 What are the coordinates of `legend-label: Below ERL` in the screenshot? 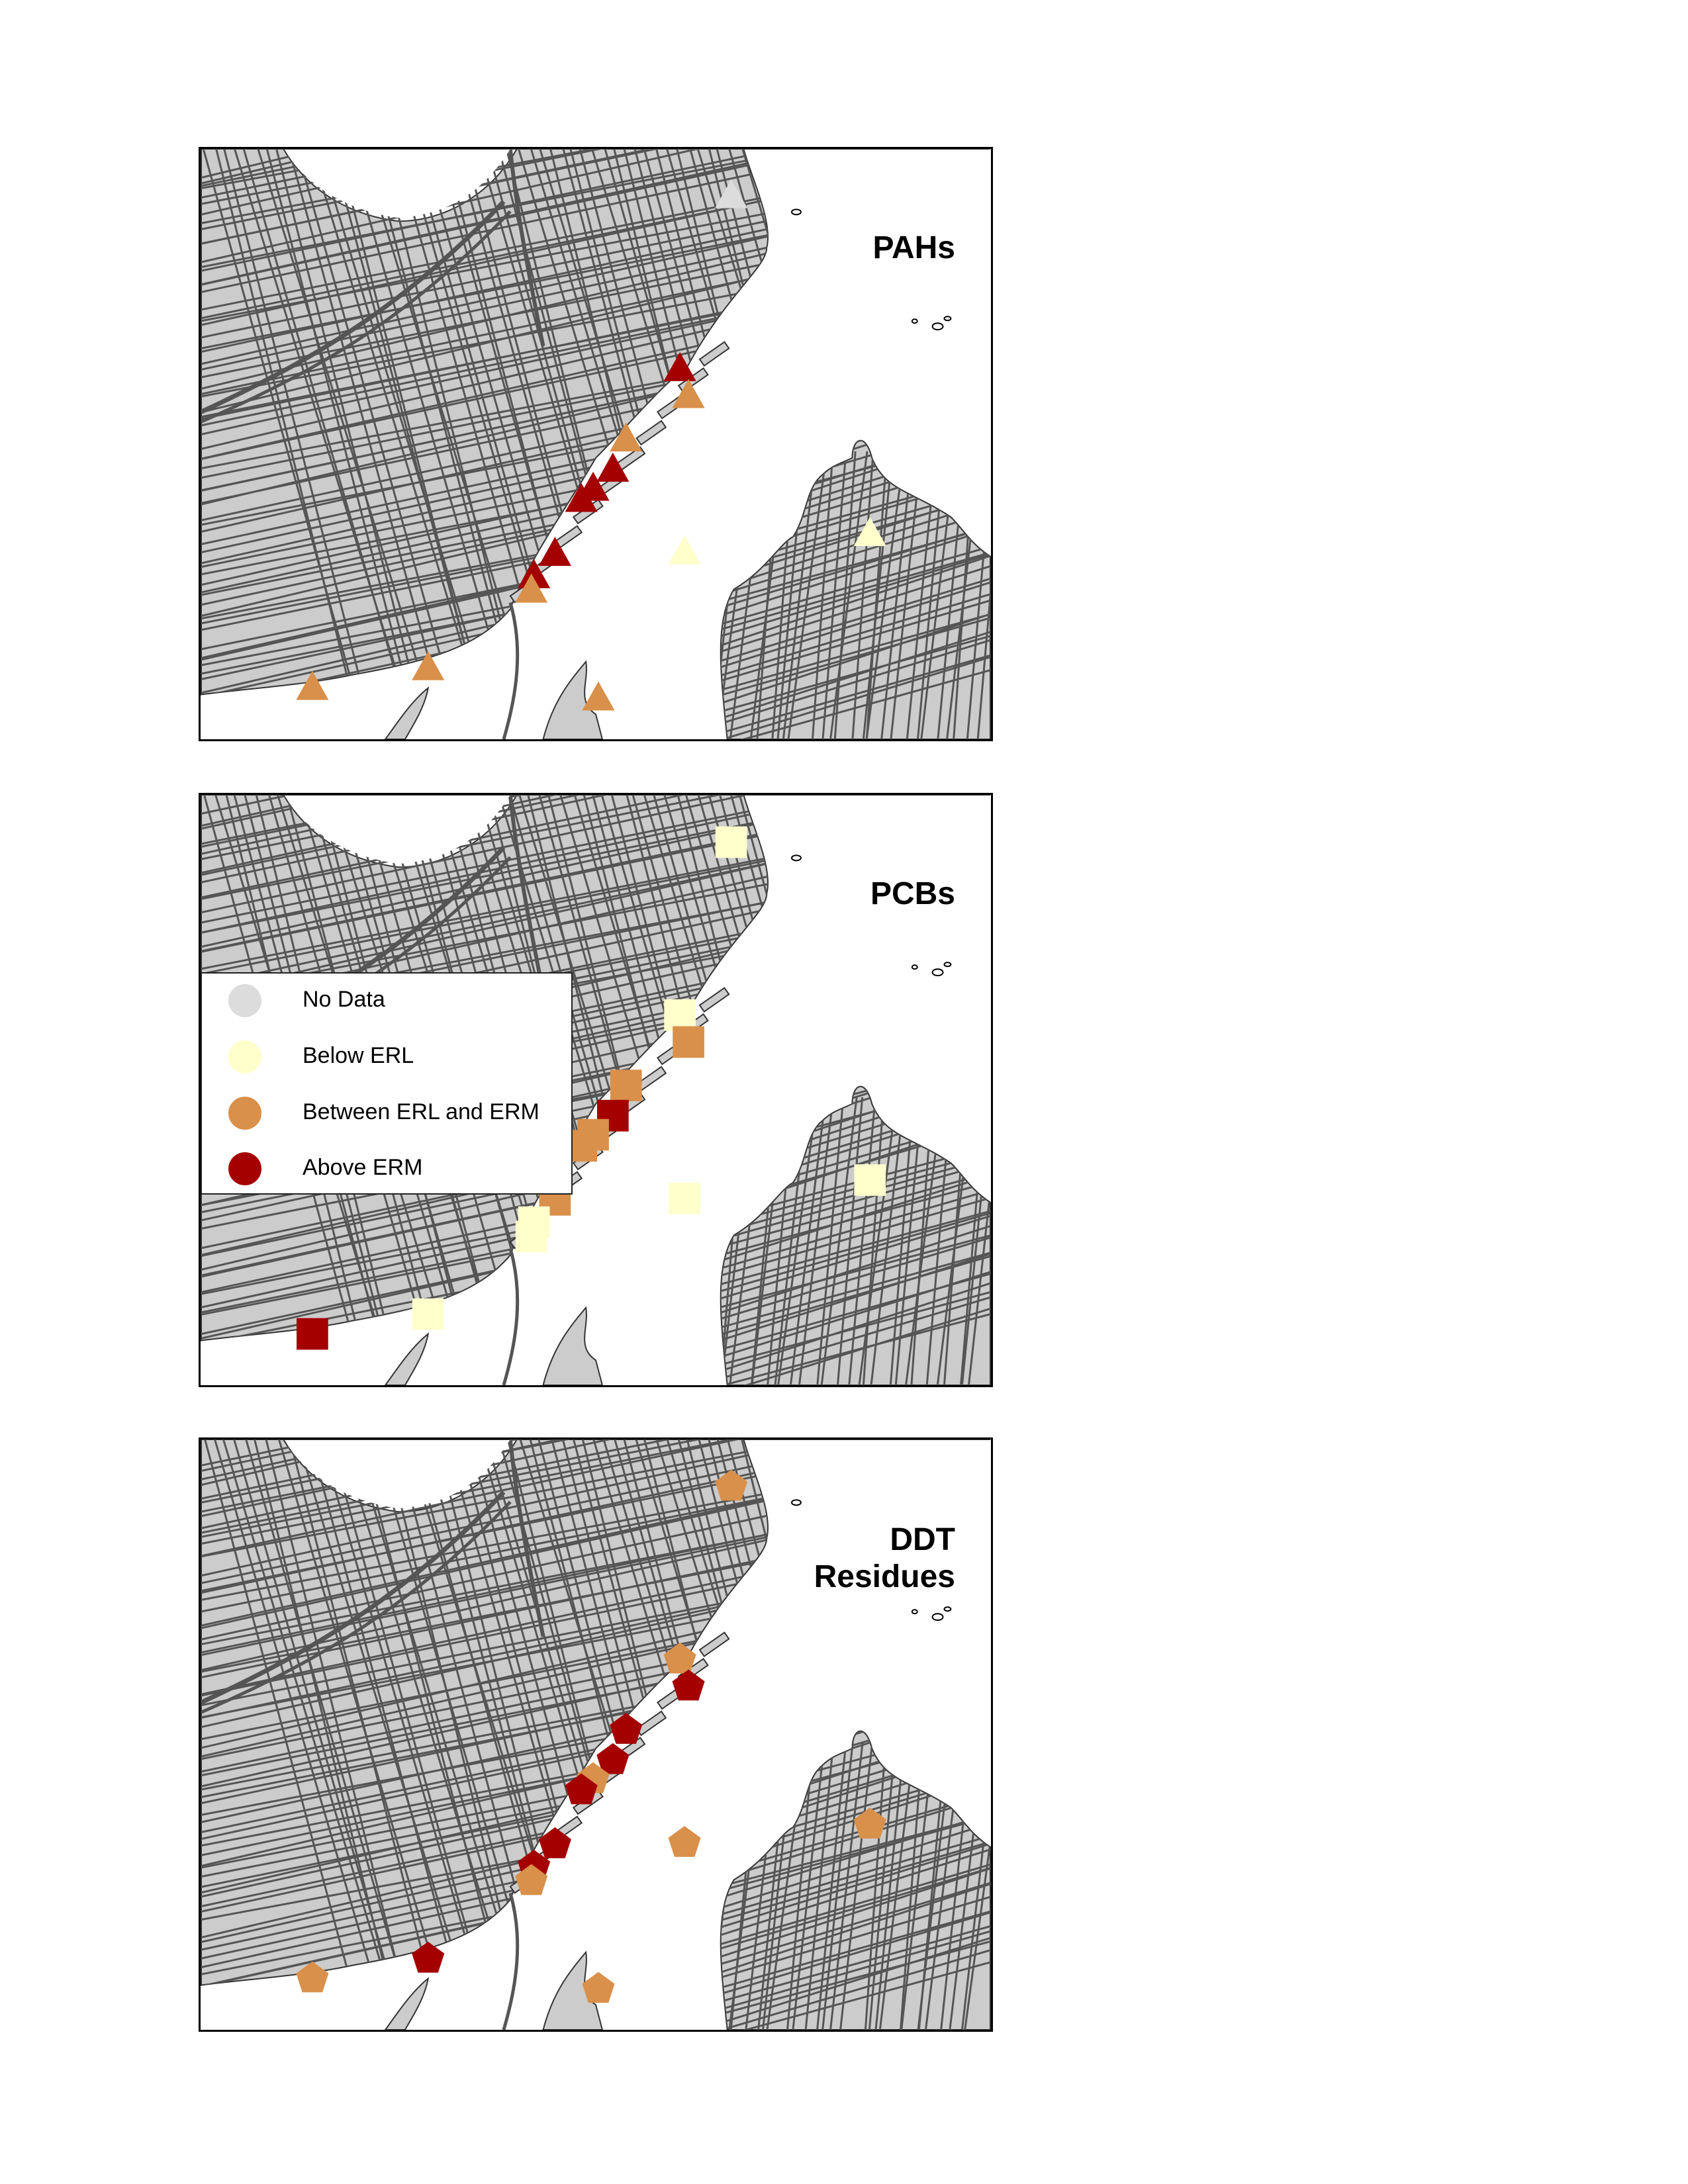 It's located at (358, 1055).